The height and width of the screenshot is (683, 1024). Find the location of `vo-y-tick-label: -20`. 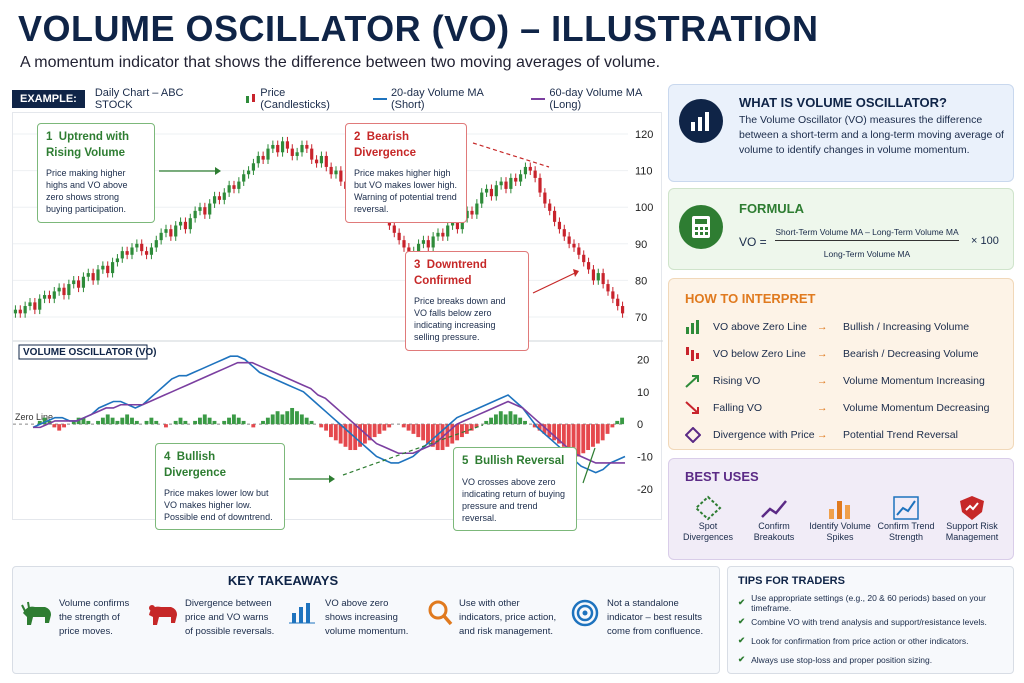

vo-y-tick-label: -20 is located at coordinates (645, 490).